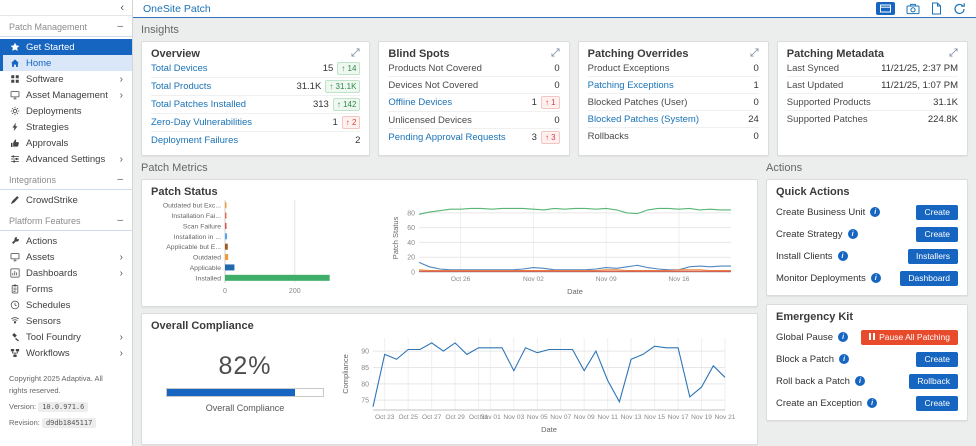 This screenshot has width=976, height=446. What do you see at coordinates (631, 417) in the screenshot?
I see `svg-text: Nov 13` at bounding box center [631, 417].